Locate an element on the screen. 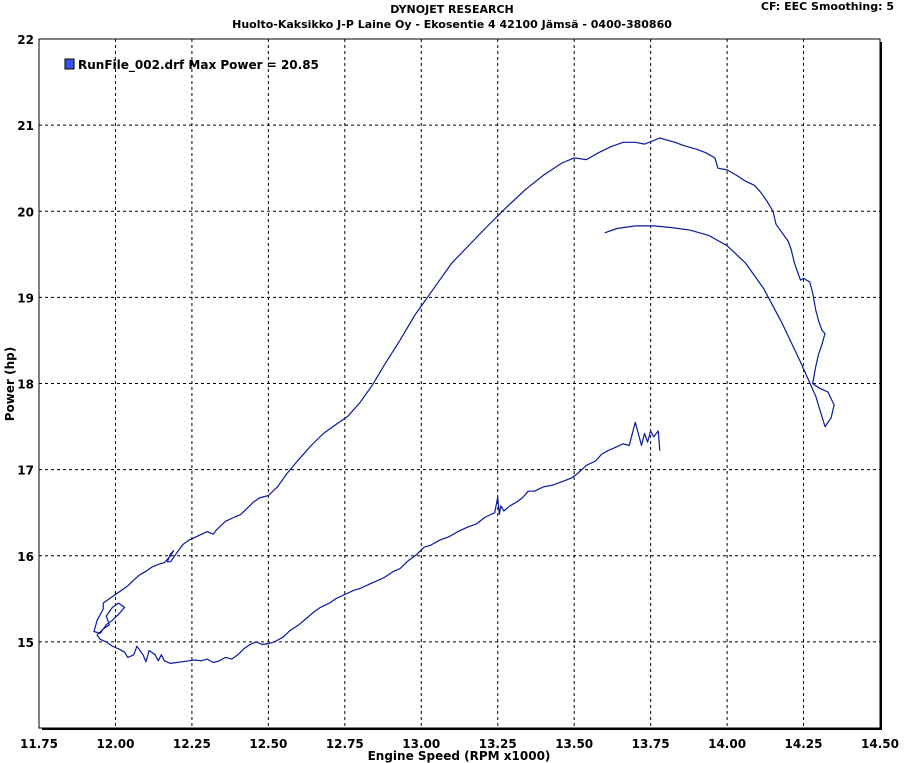  legend: RunFile_002.drf Max Power = 20.85 is located at coordinates (191, 65).